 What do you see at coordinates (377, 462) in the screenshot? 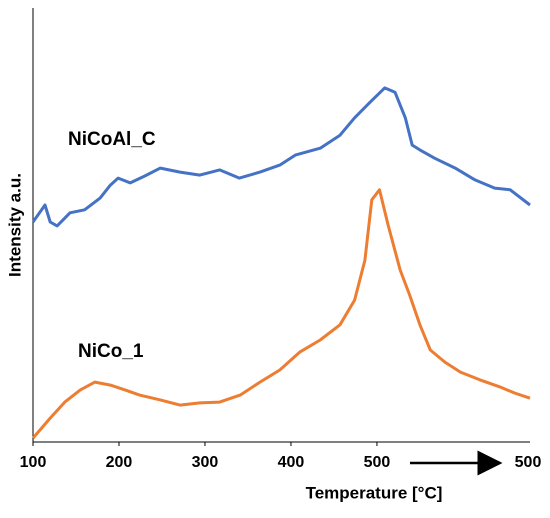
I see `x-tick-label: 500` at bounding box center [377, 462].